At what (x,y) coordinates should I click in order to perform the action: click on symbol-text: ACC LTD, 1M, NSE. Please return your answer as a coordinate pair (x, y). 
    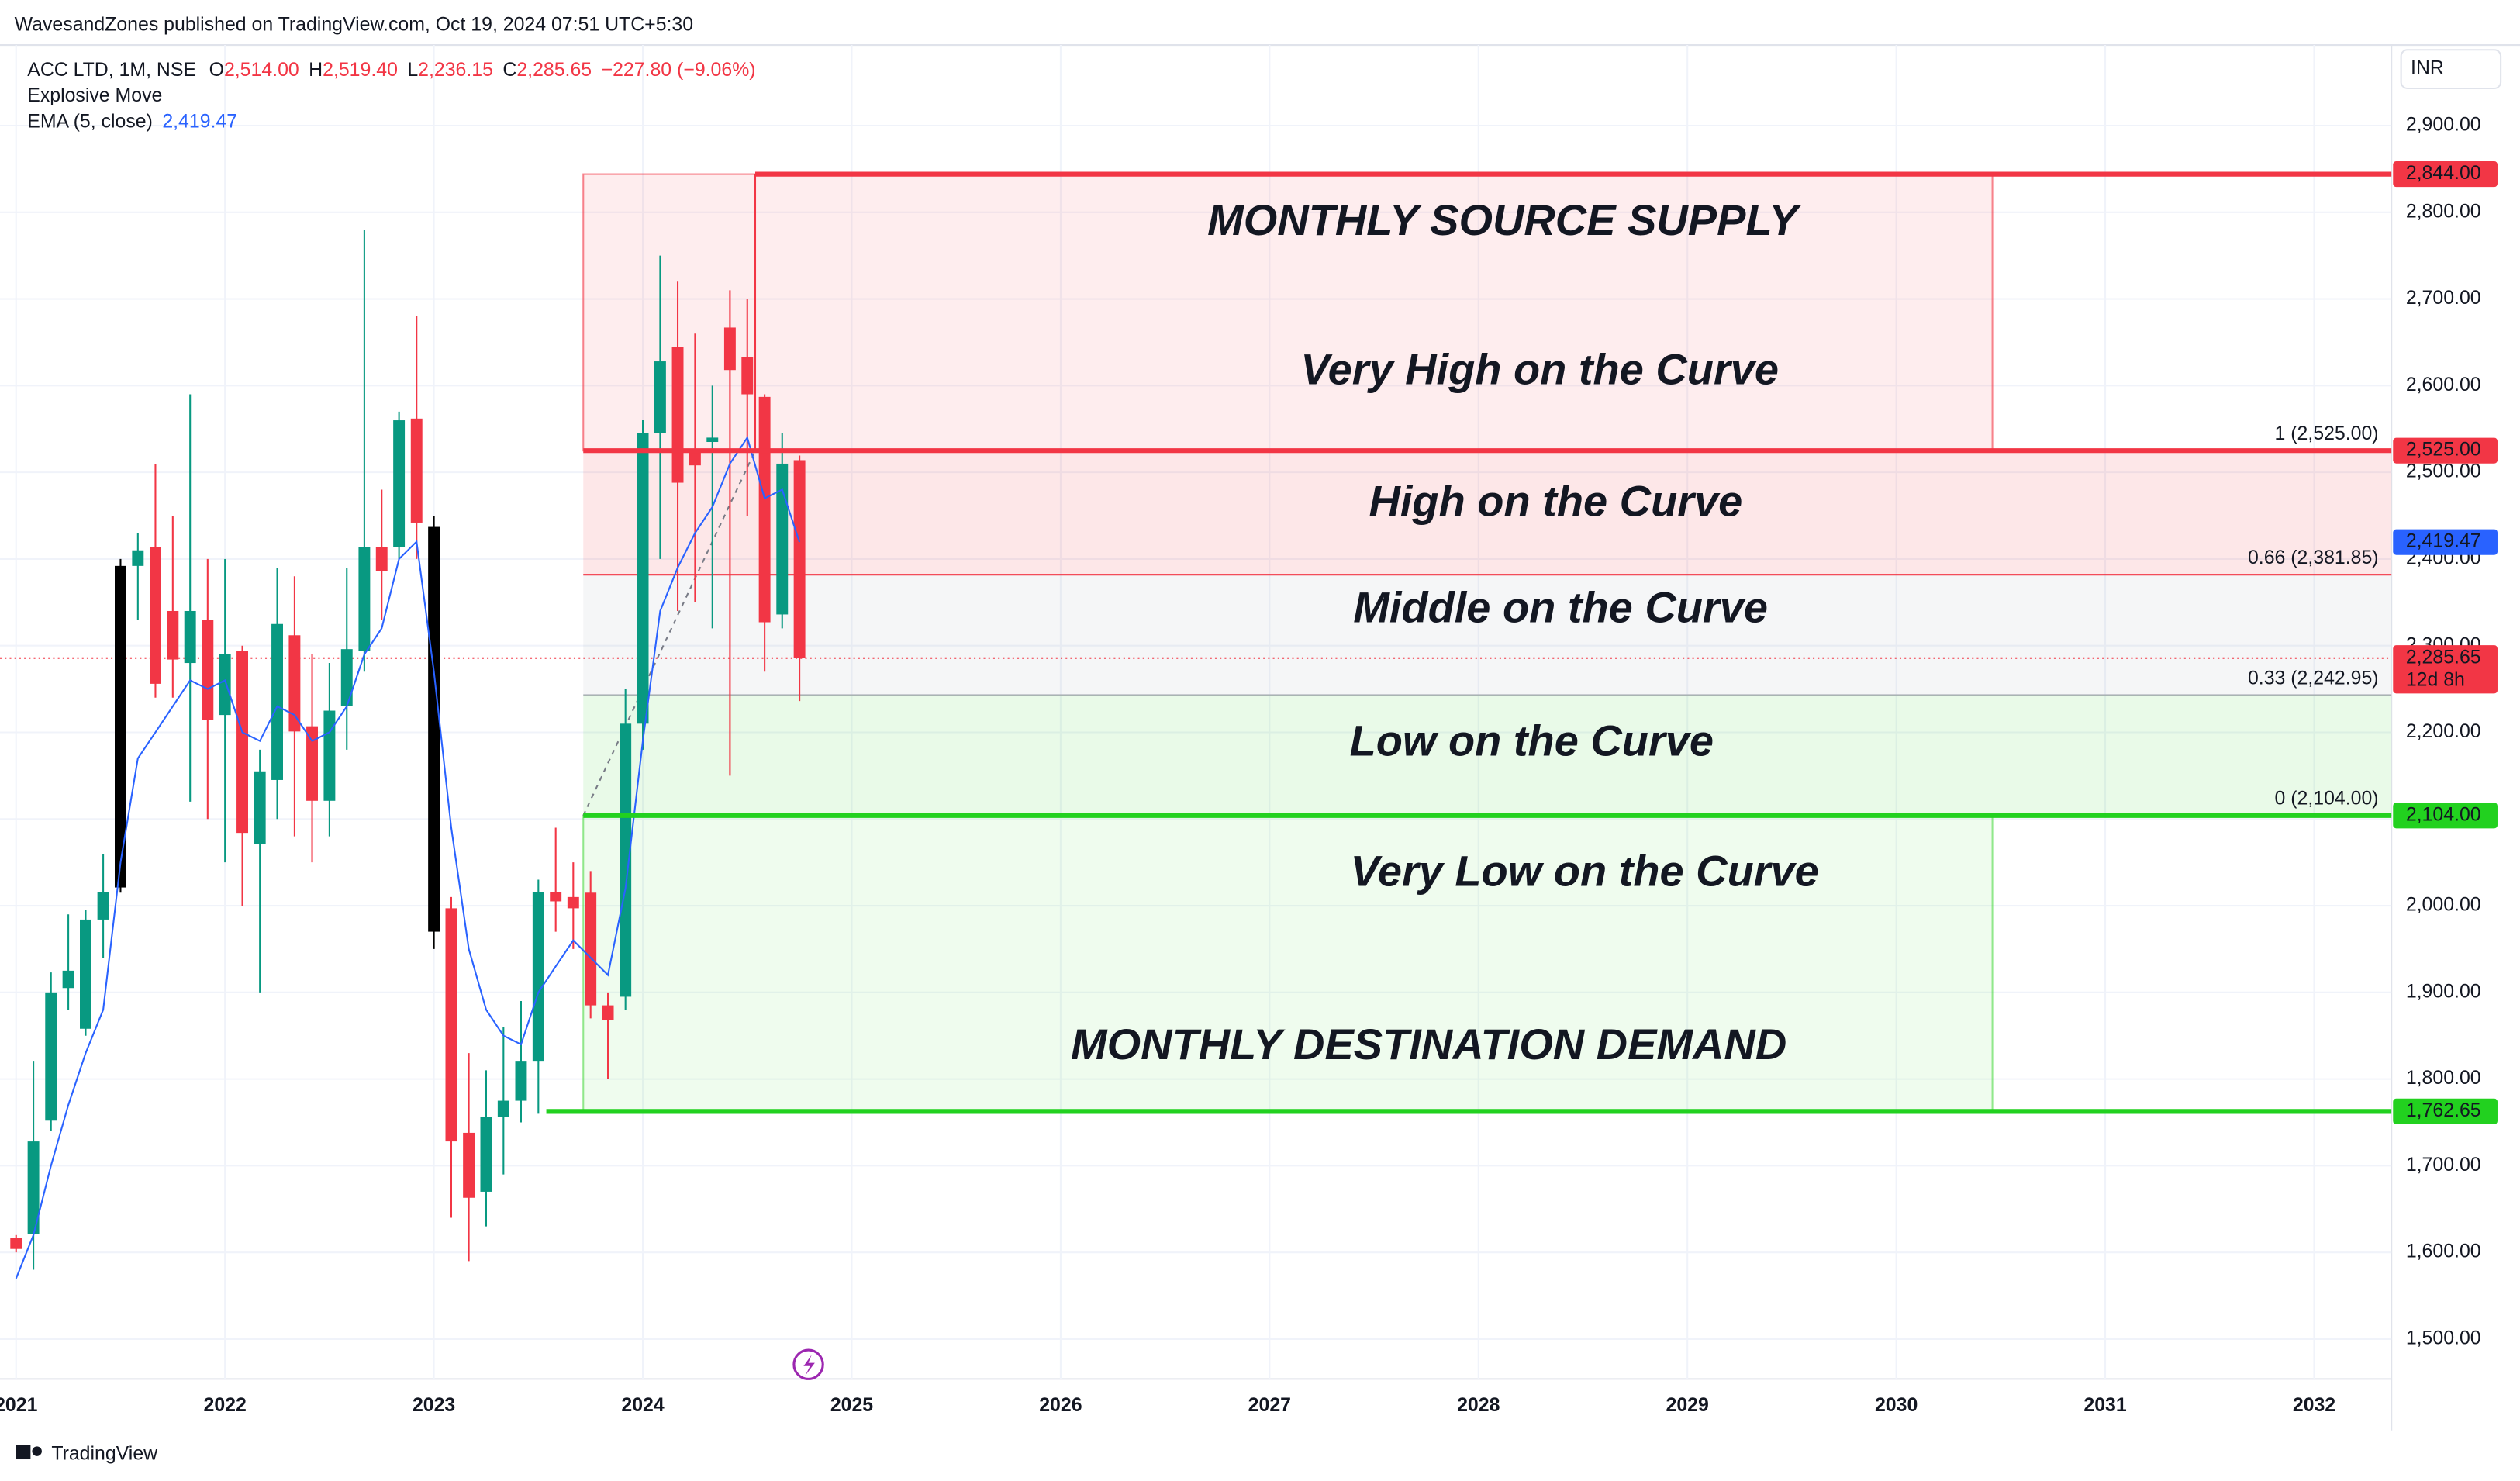
    Looking at the image, I should click on (111, 70).